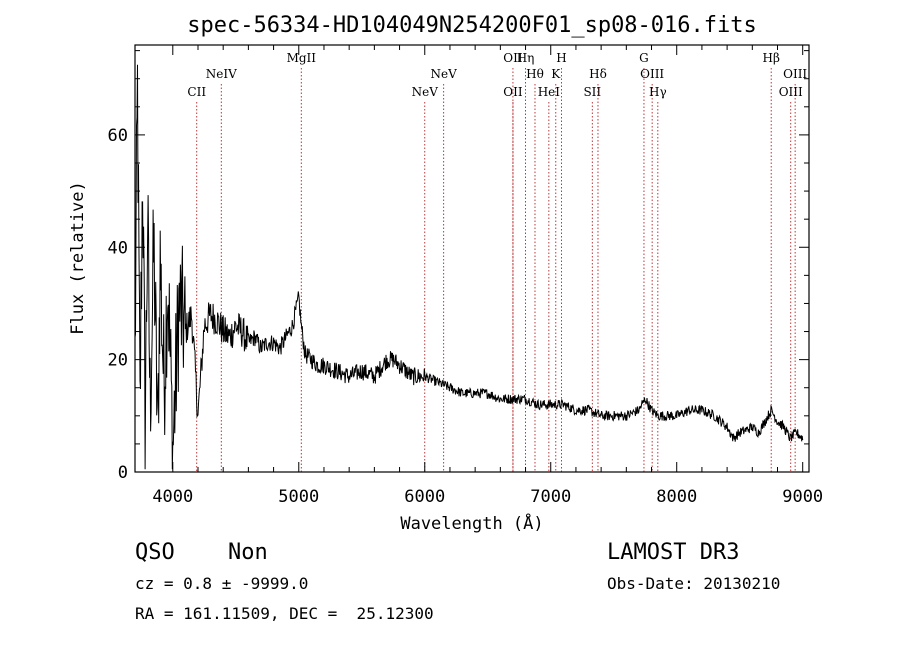 This screenshot has width=900, height=653. I want to click on x-tick-label: 9000, so click(802, 497).